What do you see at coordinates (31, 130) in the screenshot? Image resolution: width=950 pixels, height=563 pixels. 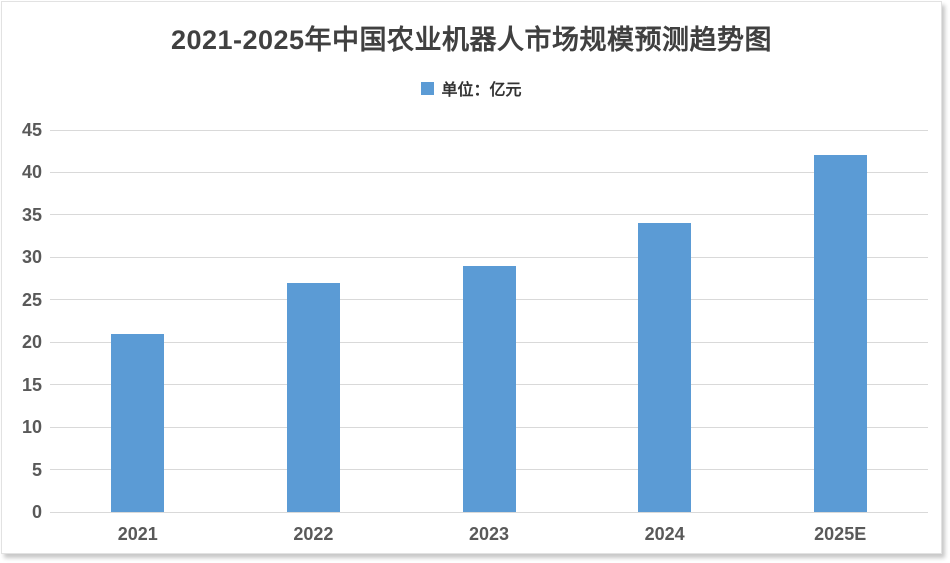 I see `y-tick-label-45: 45` at bounding box center [31, 130].